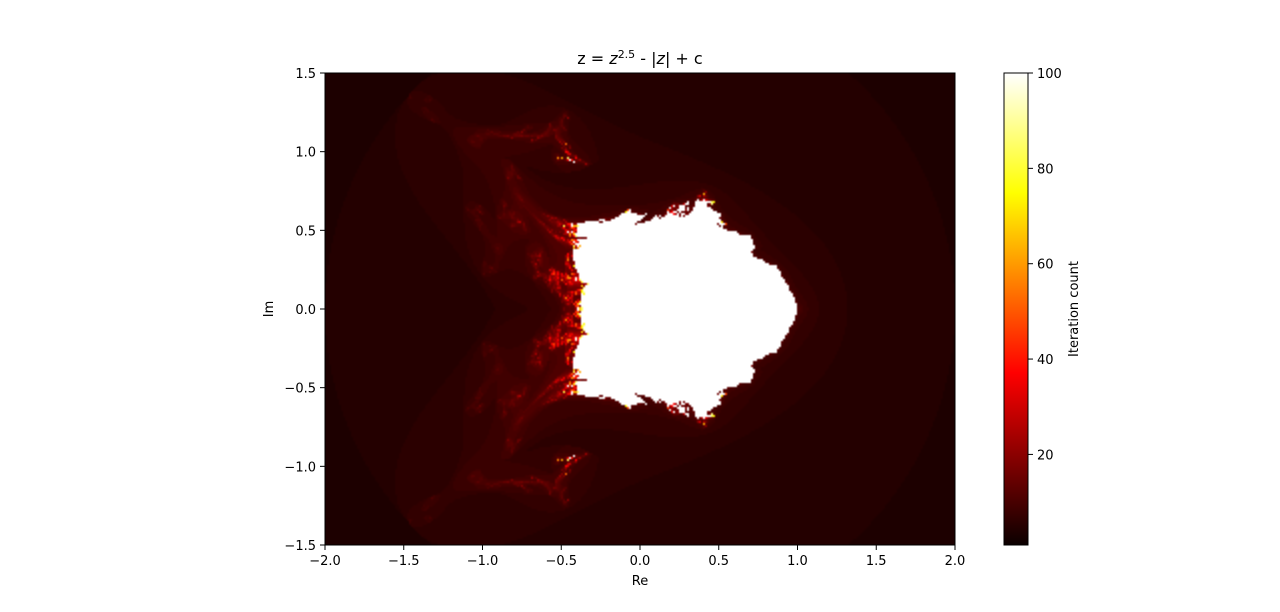 Image resolution: width=1280 pixels, height=612 pixels. Describe the element at coordinates (300, 389) in the screenshot. I see `y-tick-label: −0.5` at that location.